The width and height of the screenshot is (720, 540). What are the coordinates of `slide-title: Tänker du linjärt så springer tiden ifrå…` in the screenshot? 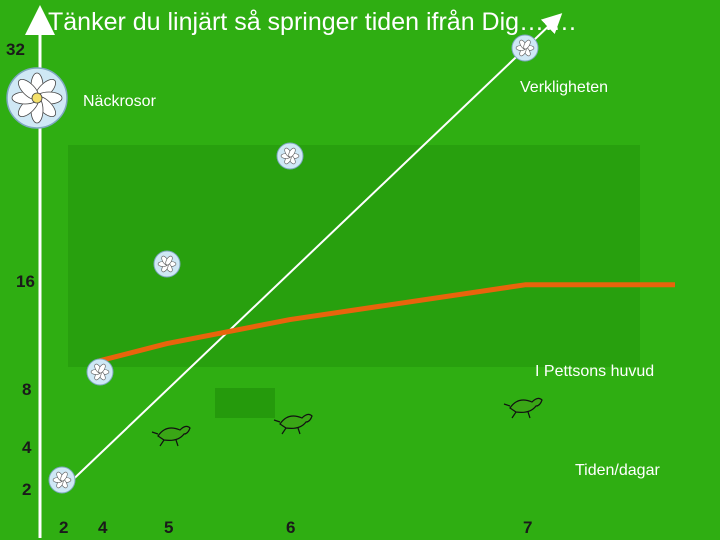 It's located at (312, 22).